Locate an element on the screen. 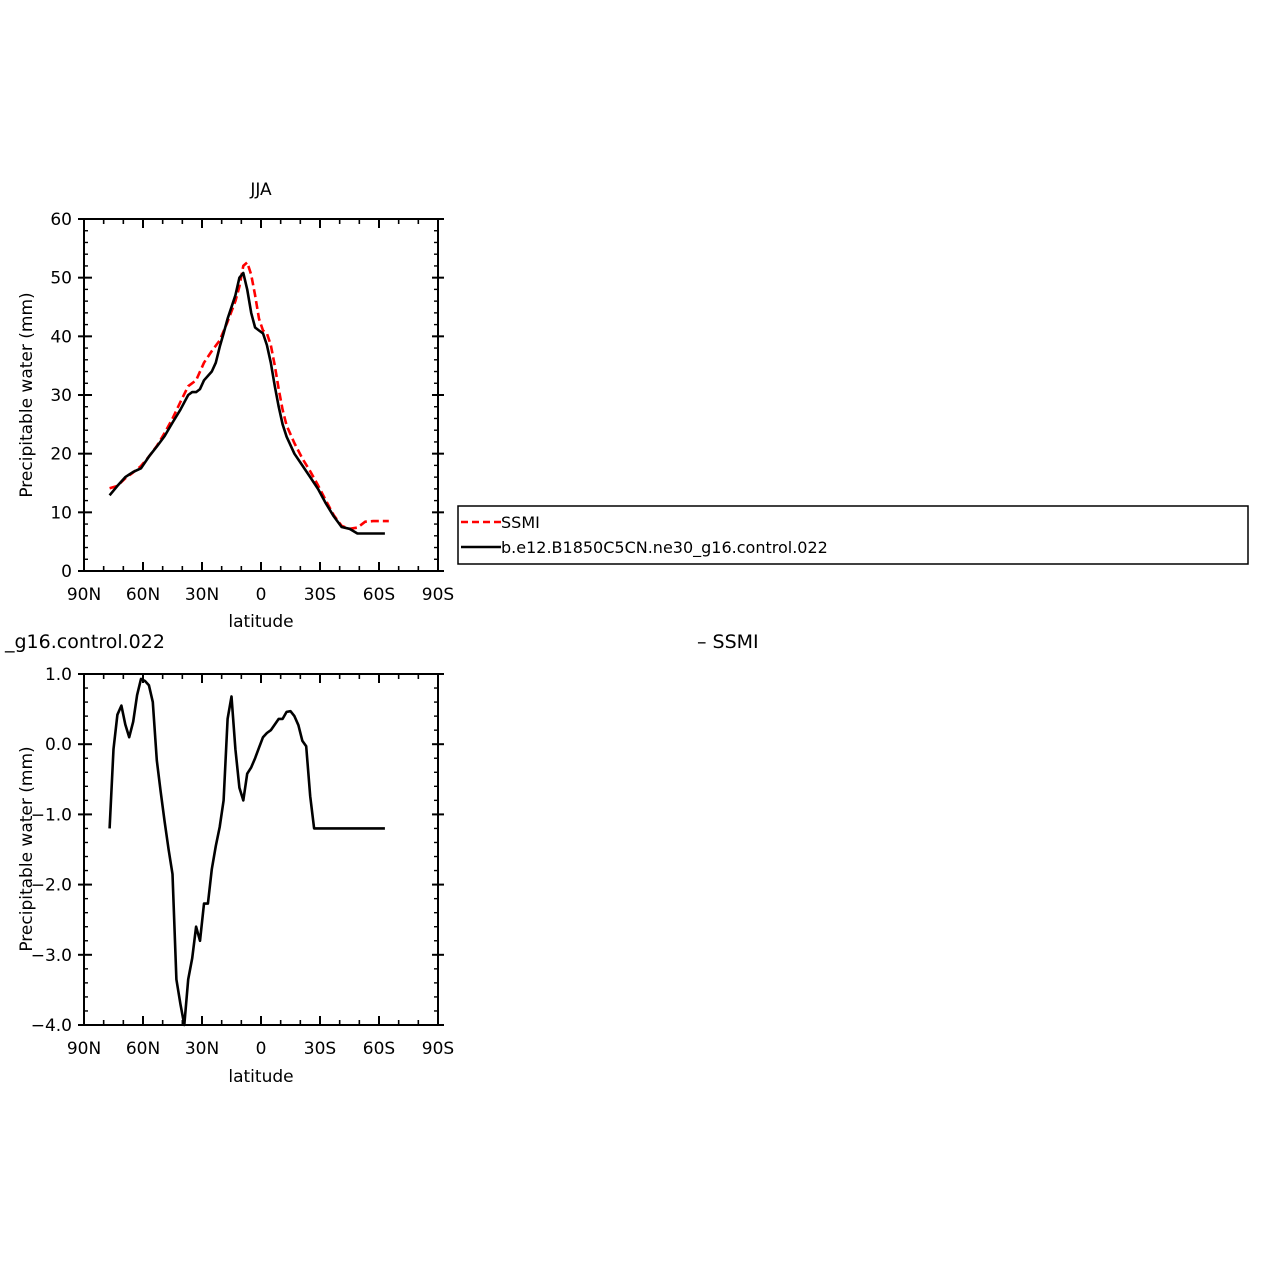  bottom-chart-x-tick-labels: 90N 60N 30N 0 30S 60S 90S is located at coordinates (260, 1049).